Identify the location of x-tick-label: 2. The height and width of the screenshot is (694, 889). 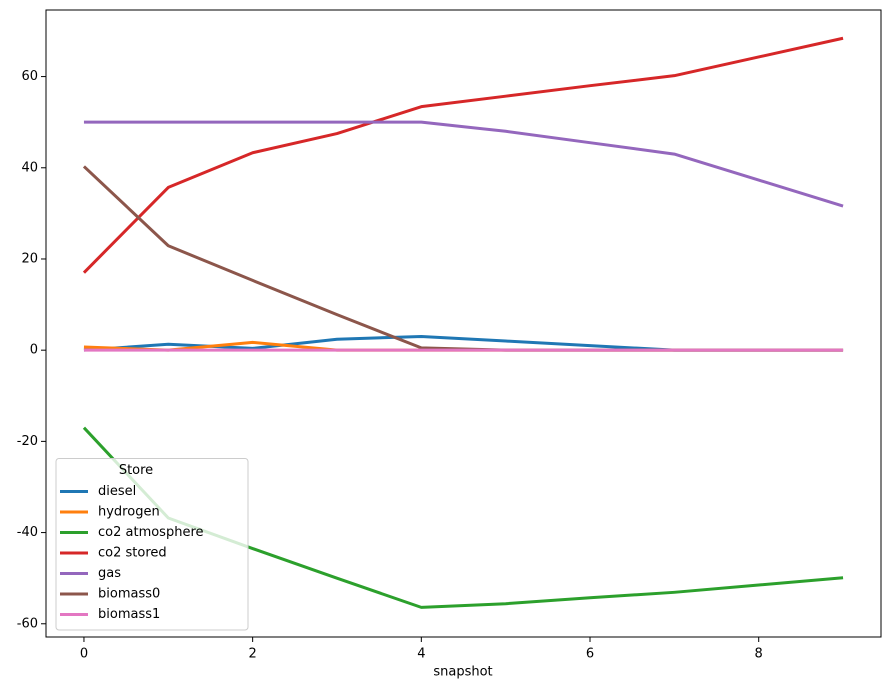
(253, 654).